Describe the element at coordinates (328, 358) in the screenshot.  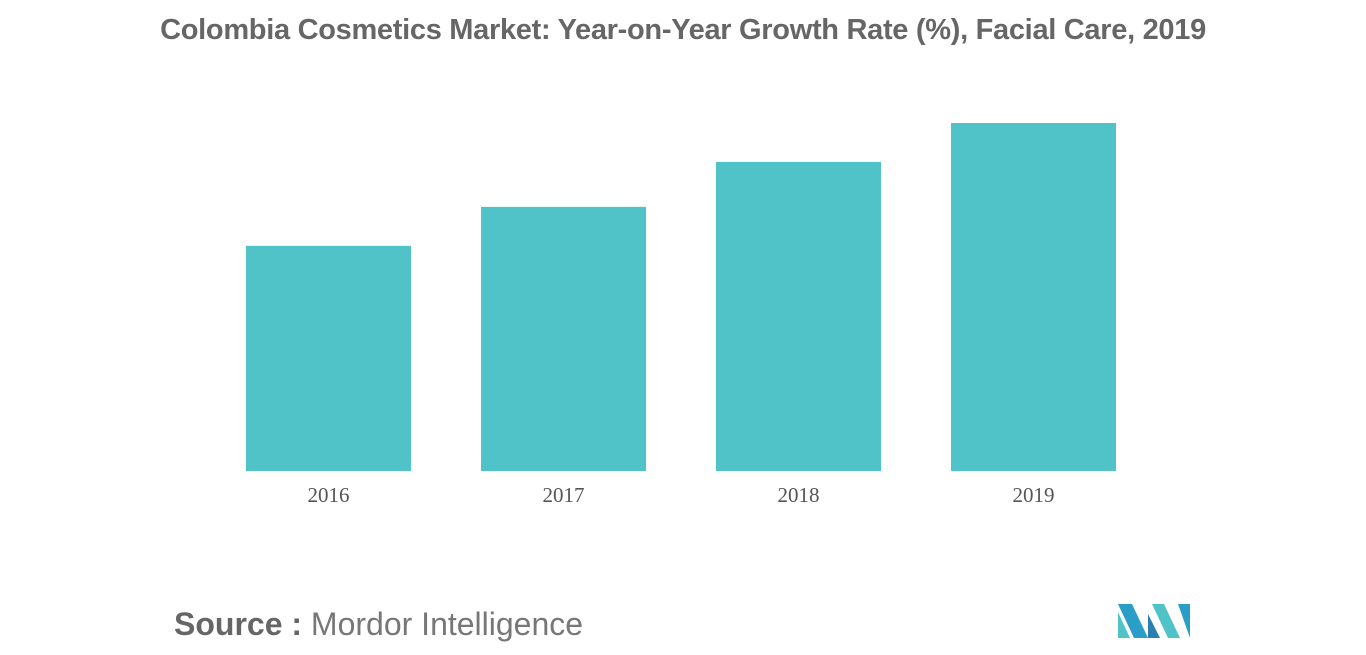
I see `bar-2016` at that location.